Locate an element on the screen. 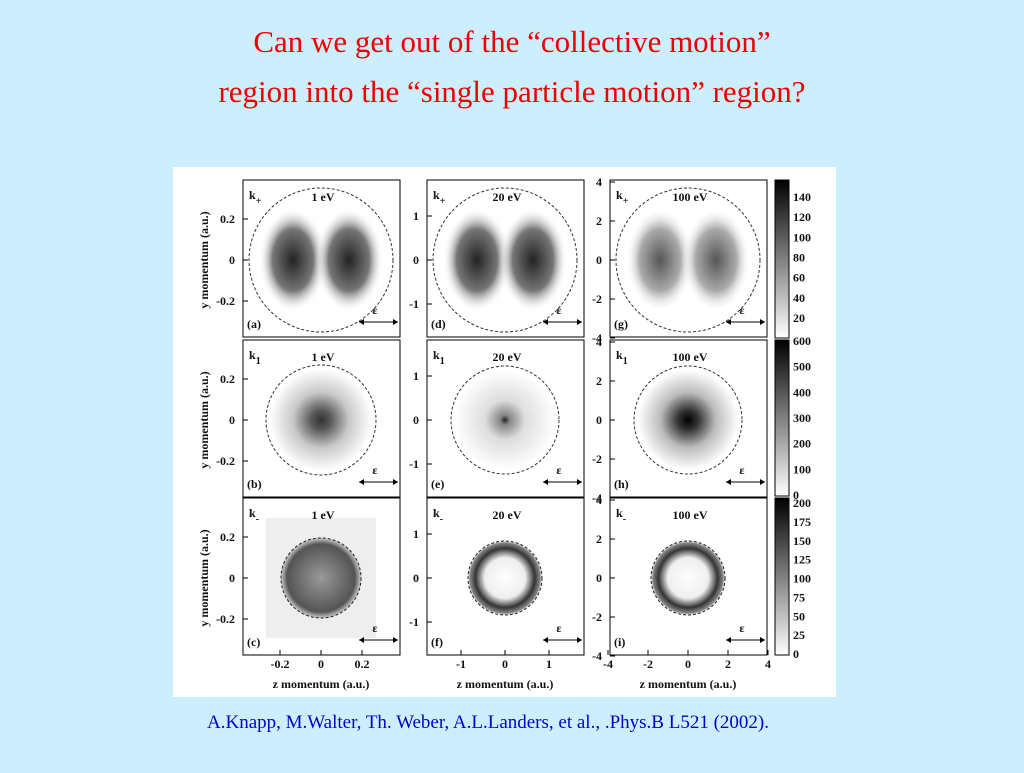 The height and width of the screenshot is (773, 1024). x-tick-label: -4 is located at coordinates (608, 664).